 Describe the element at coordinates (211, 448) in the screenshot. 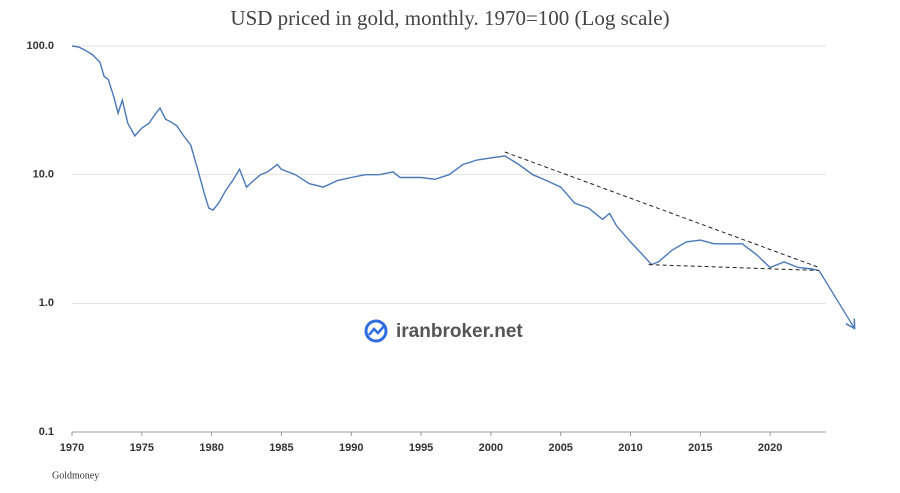

I see `x-tick-label: 1980` at that location.